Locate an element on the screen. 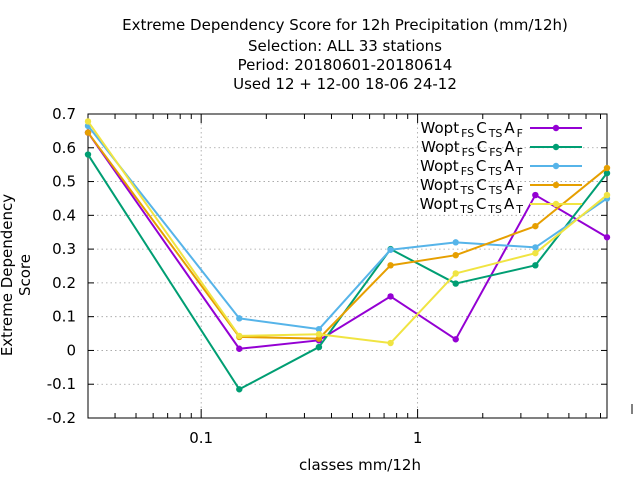 This screenshot has width=640, height=480. y-axis-label: Extreme Dependency Score is located at coordinates (17, 275).